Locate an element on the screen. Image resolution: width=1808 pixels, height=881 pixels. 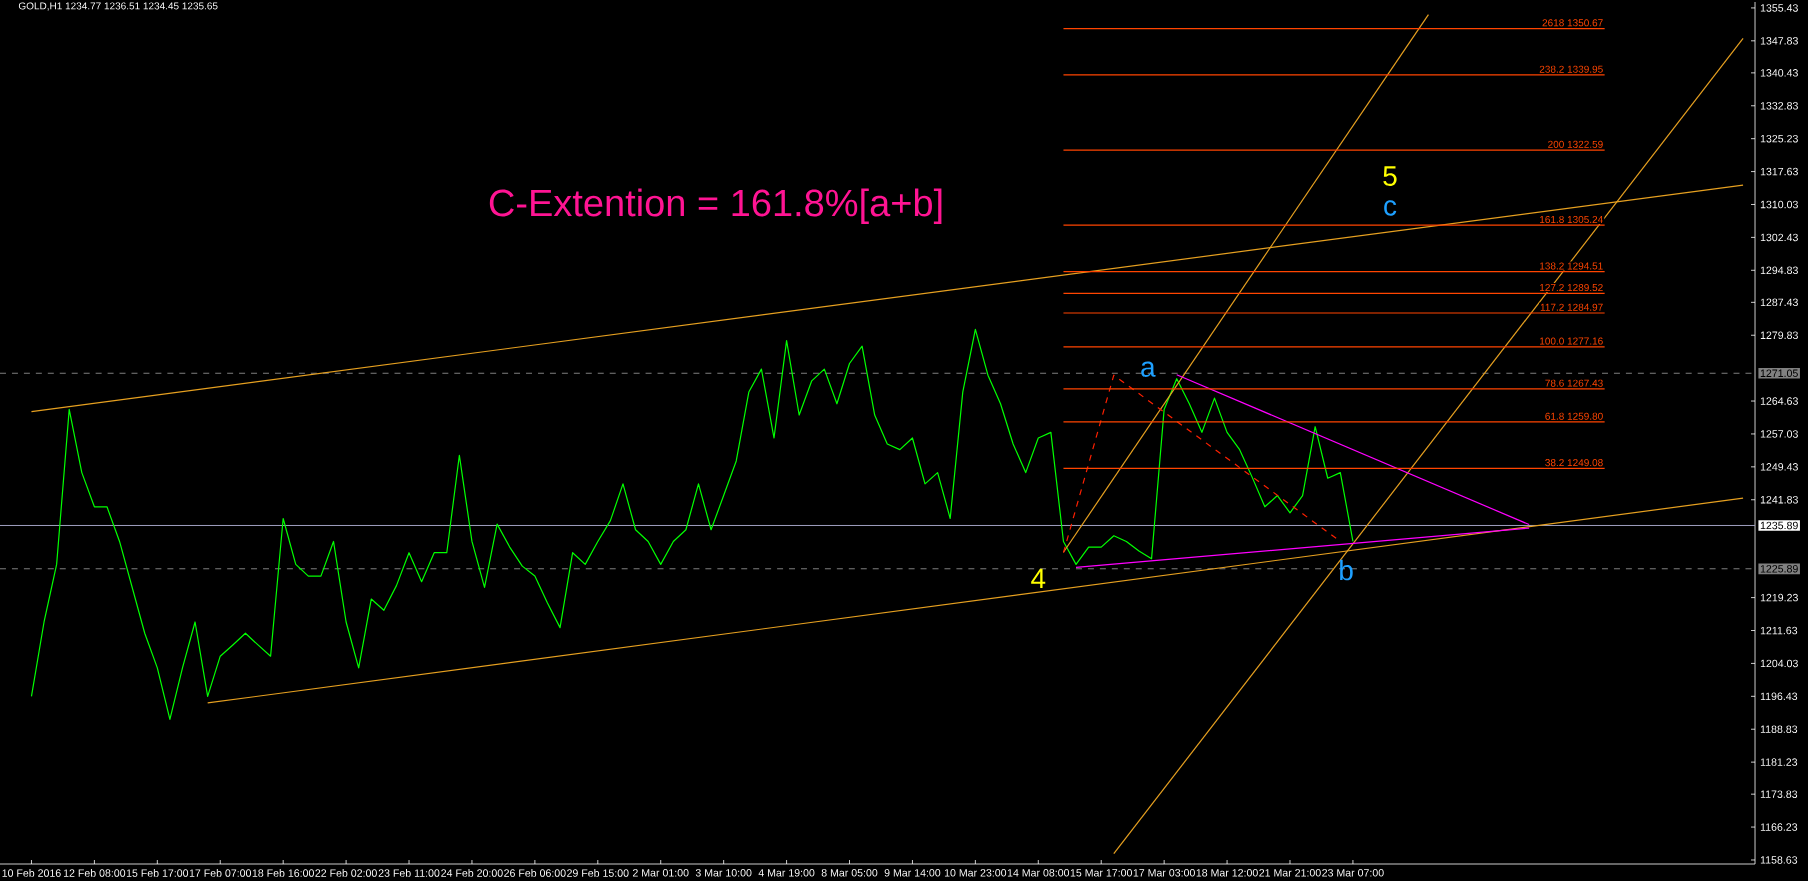
x-tick-label: 15 Feb 17:00 is located at coordinates (157, 873).